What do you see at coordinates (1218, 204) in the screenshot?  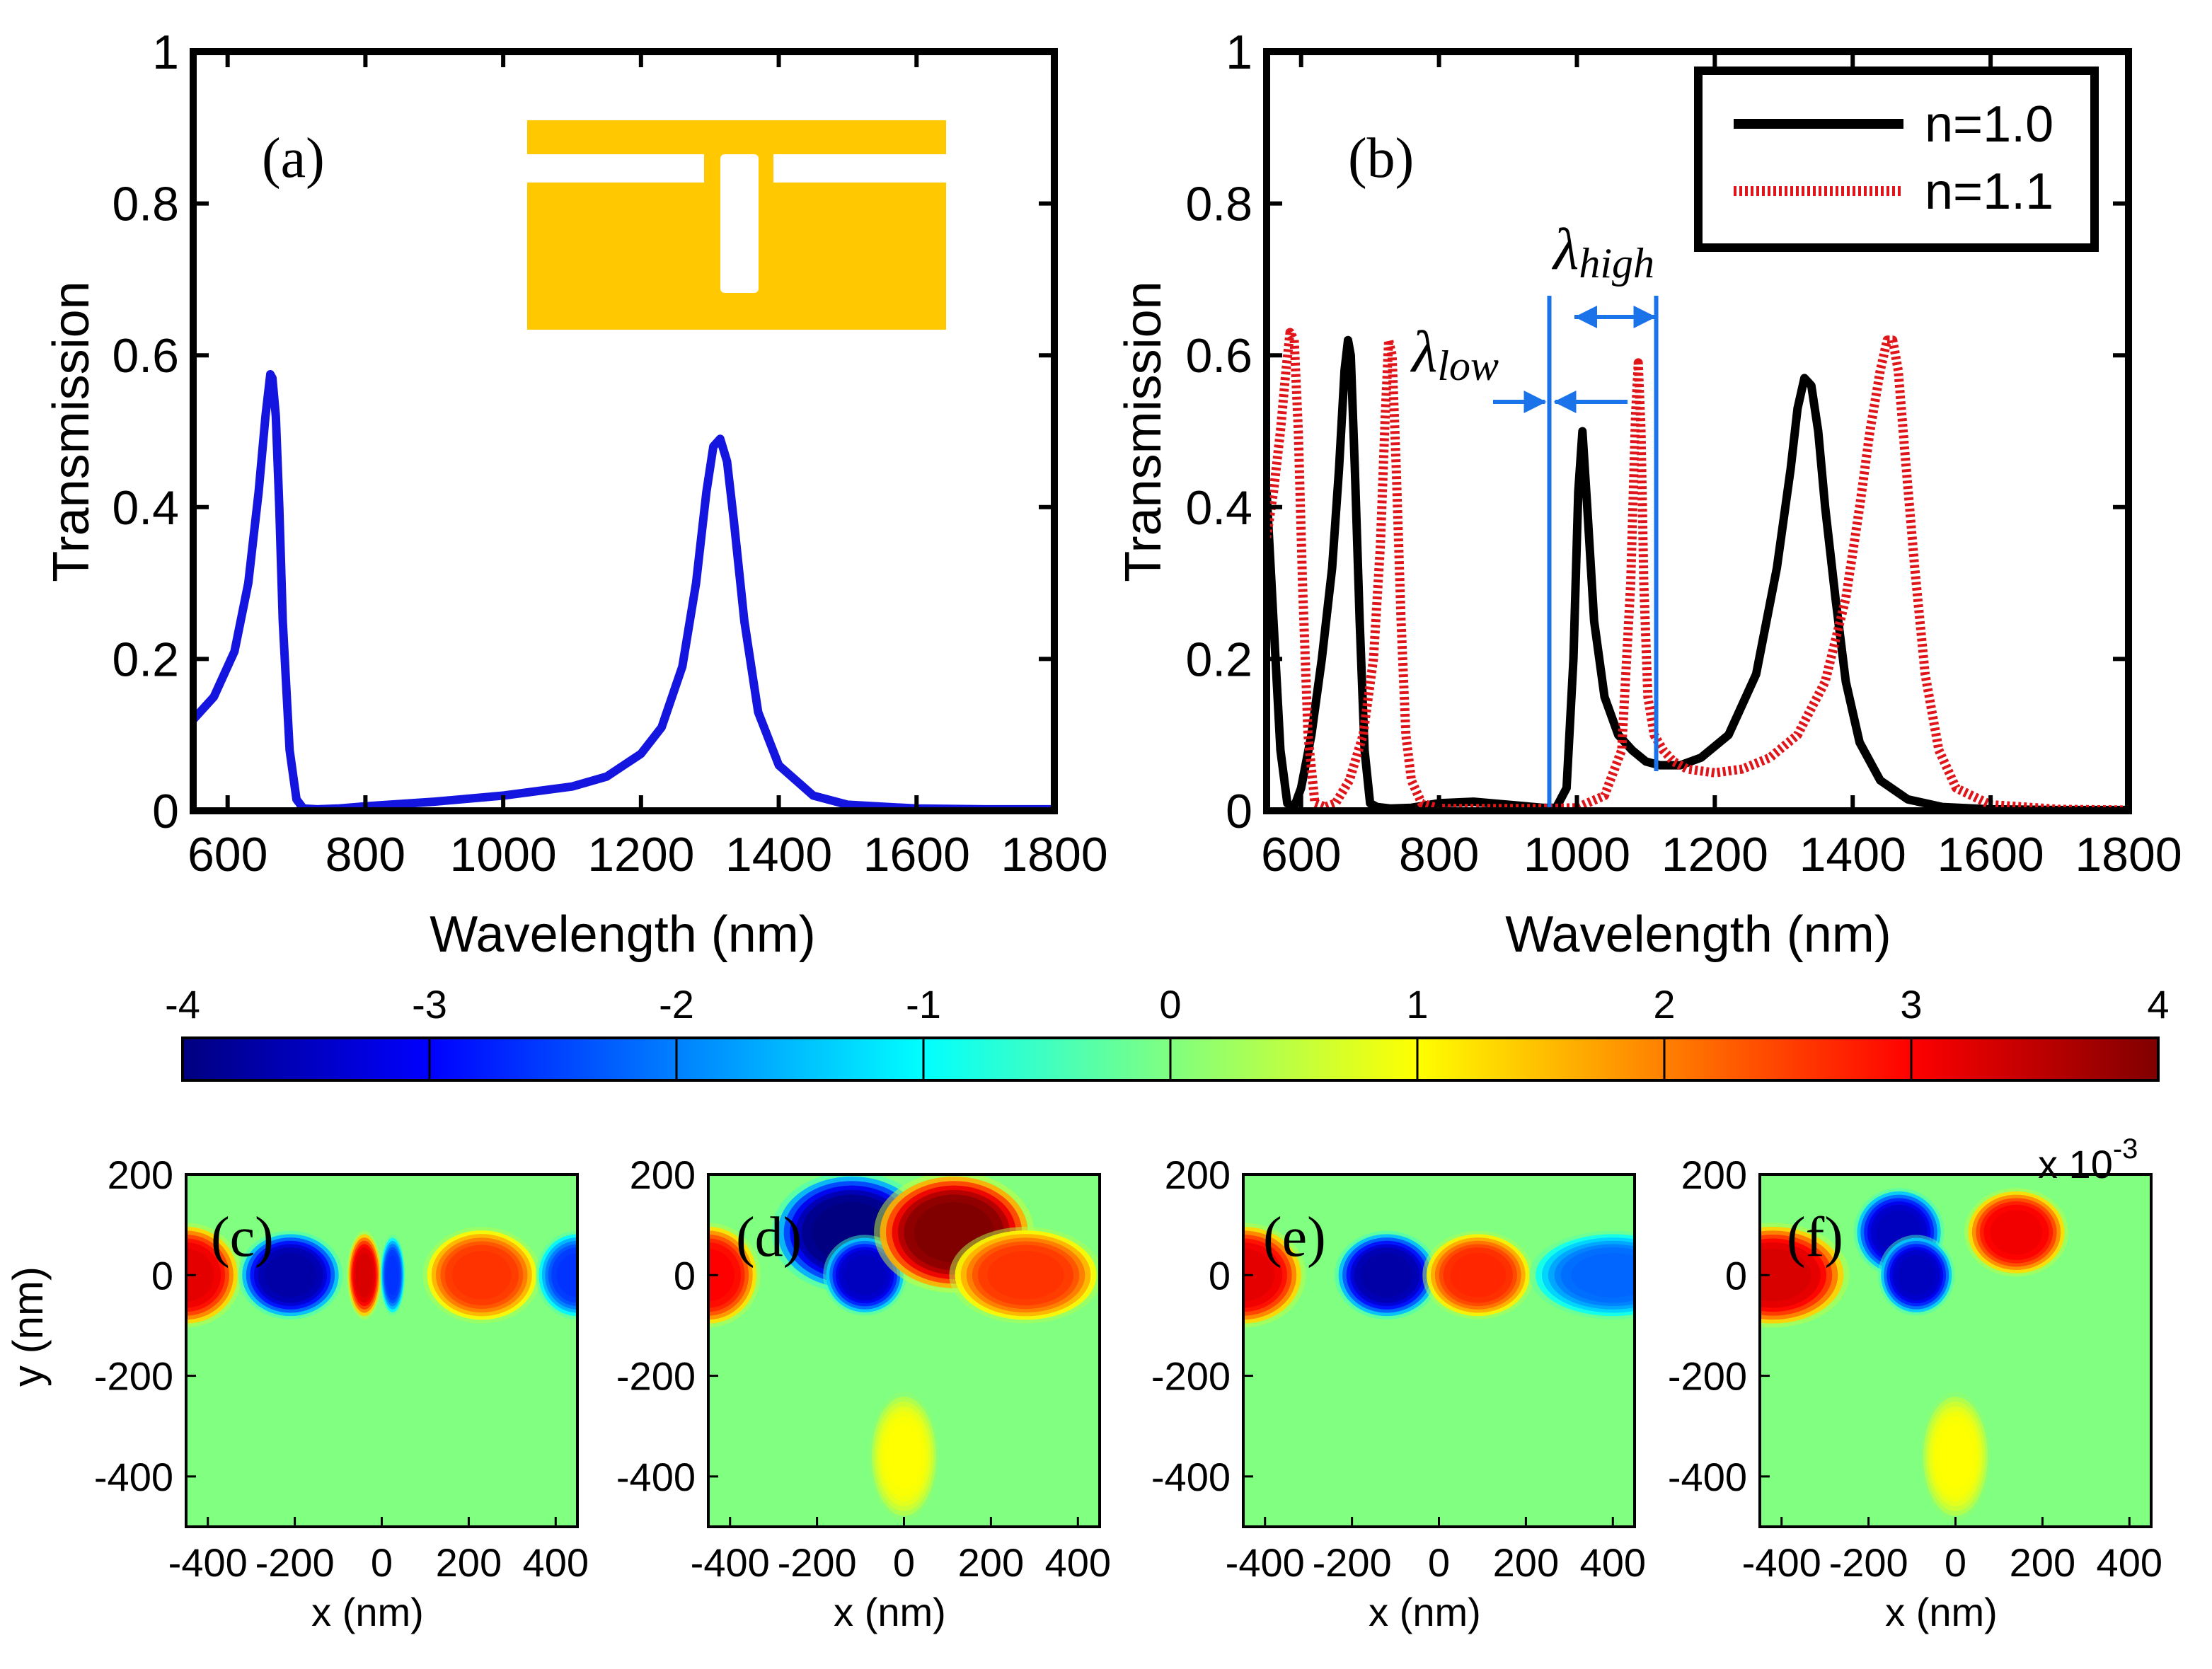 I see `ytick-label-b-4: 0.8` at bounding box center [1218, 204].